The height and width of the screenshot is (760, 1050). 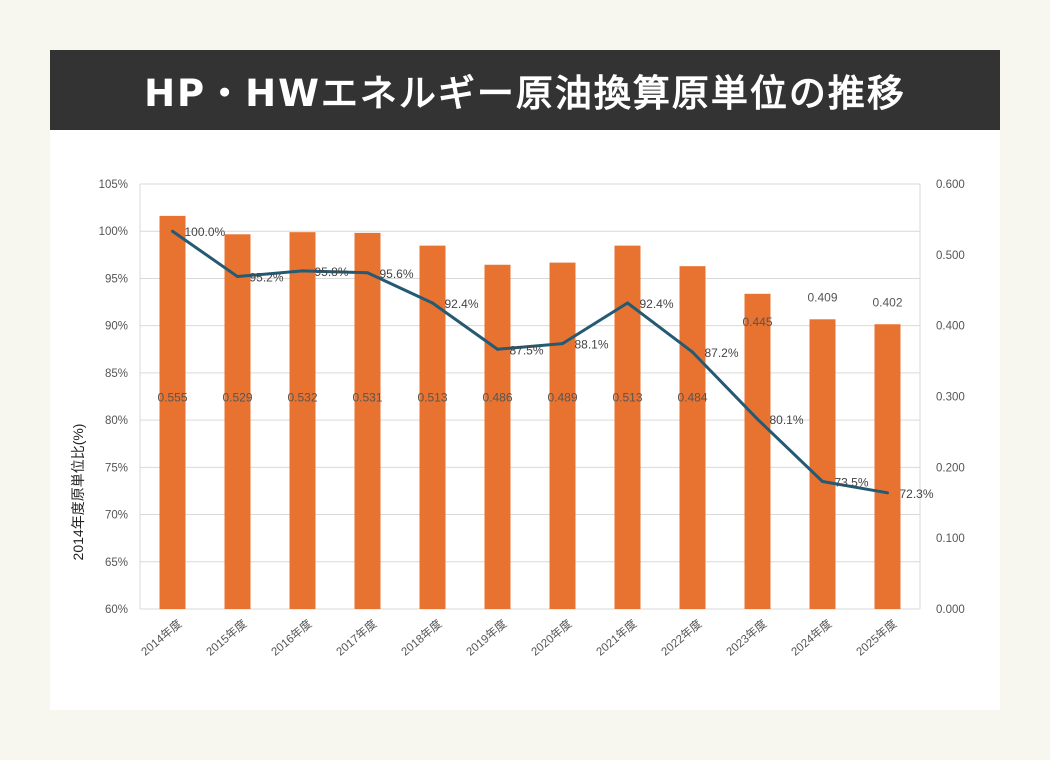 I want to click on left-tick-label: 75%, so click(x=116, y=468).